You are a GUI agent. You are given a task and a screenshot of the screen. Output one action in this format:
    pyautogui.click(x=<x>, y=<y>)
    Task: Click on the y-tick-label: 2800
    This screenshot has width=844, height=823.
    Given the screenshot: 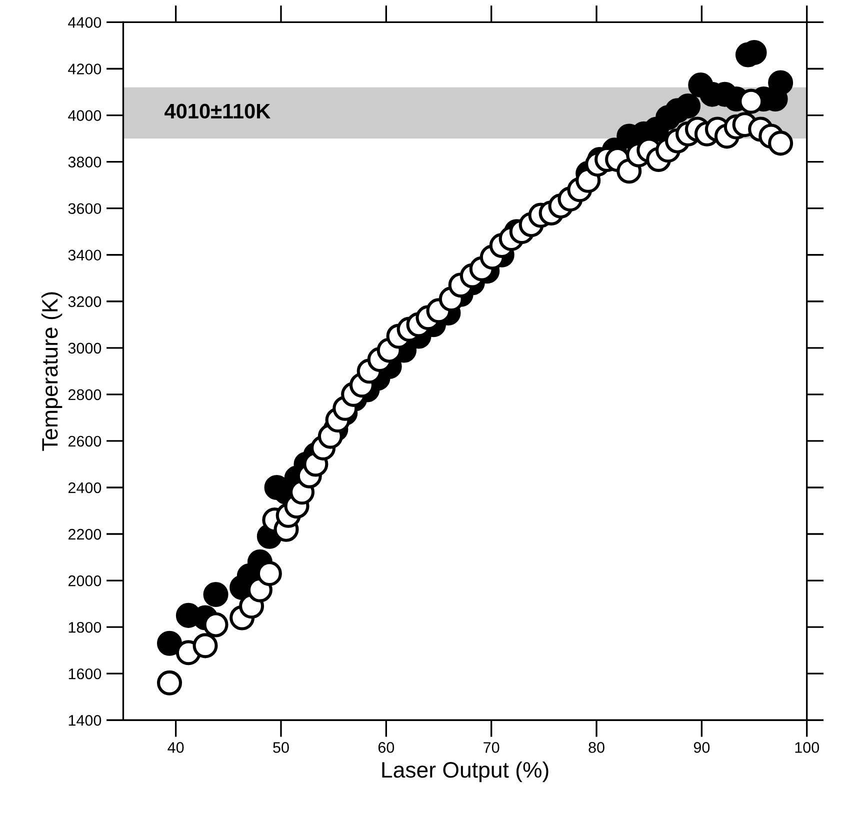 What is the action you would take?
    pyautogui.click(x=85, y=394)
    